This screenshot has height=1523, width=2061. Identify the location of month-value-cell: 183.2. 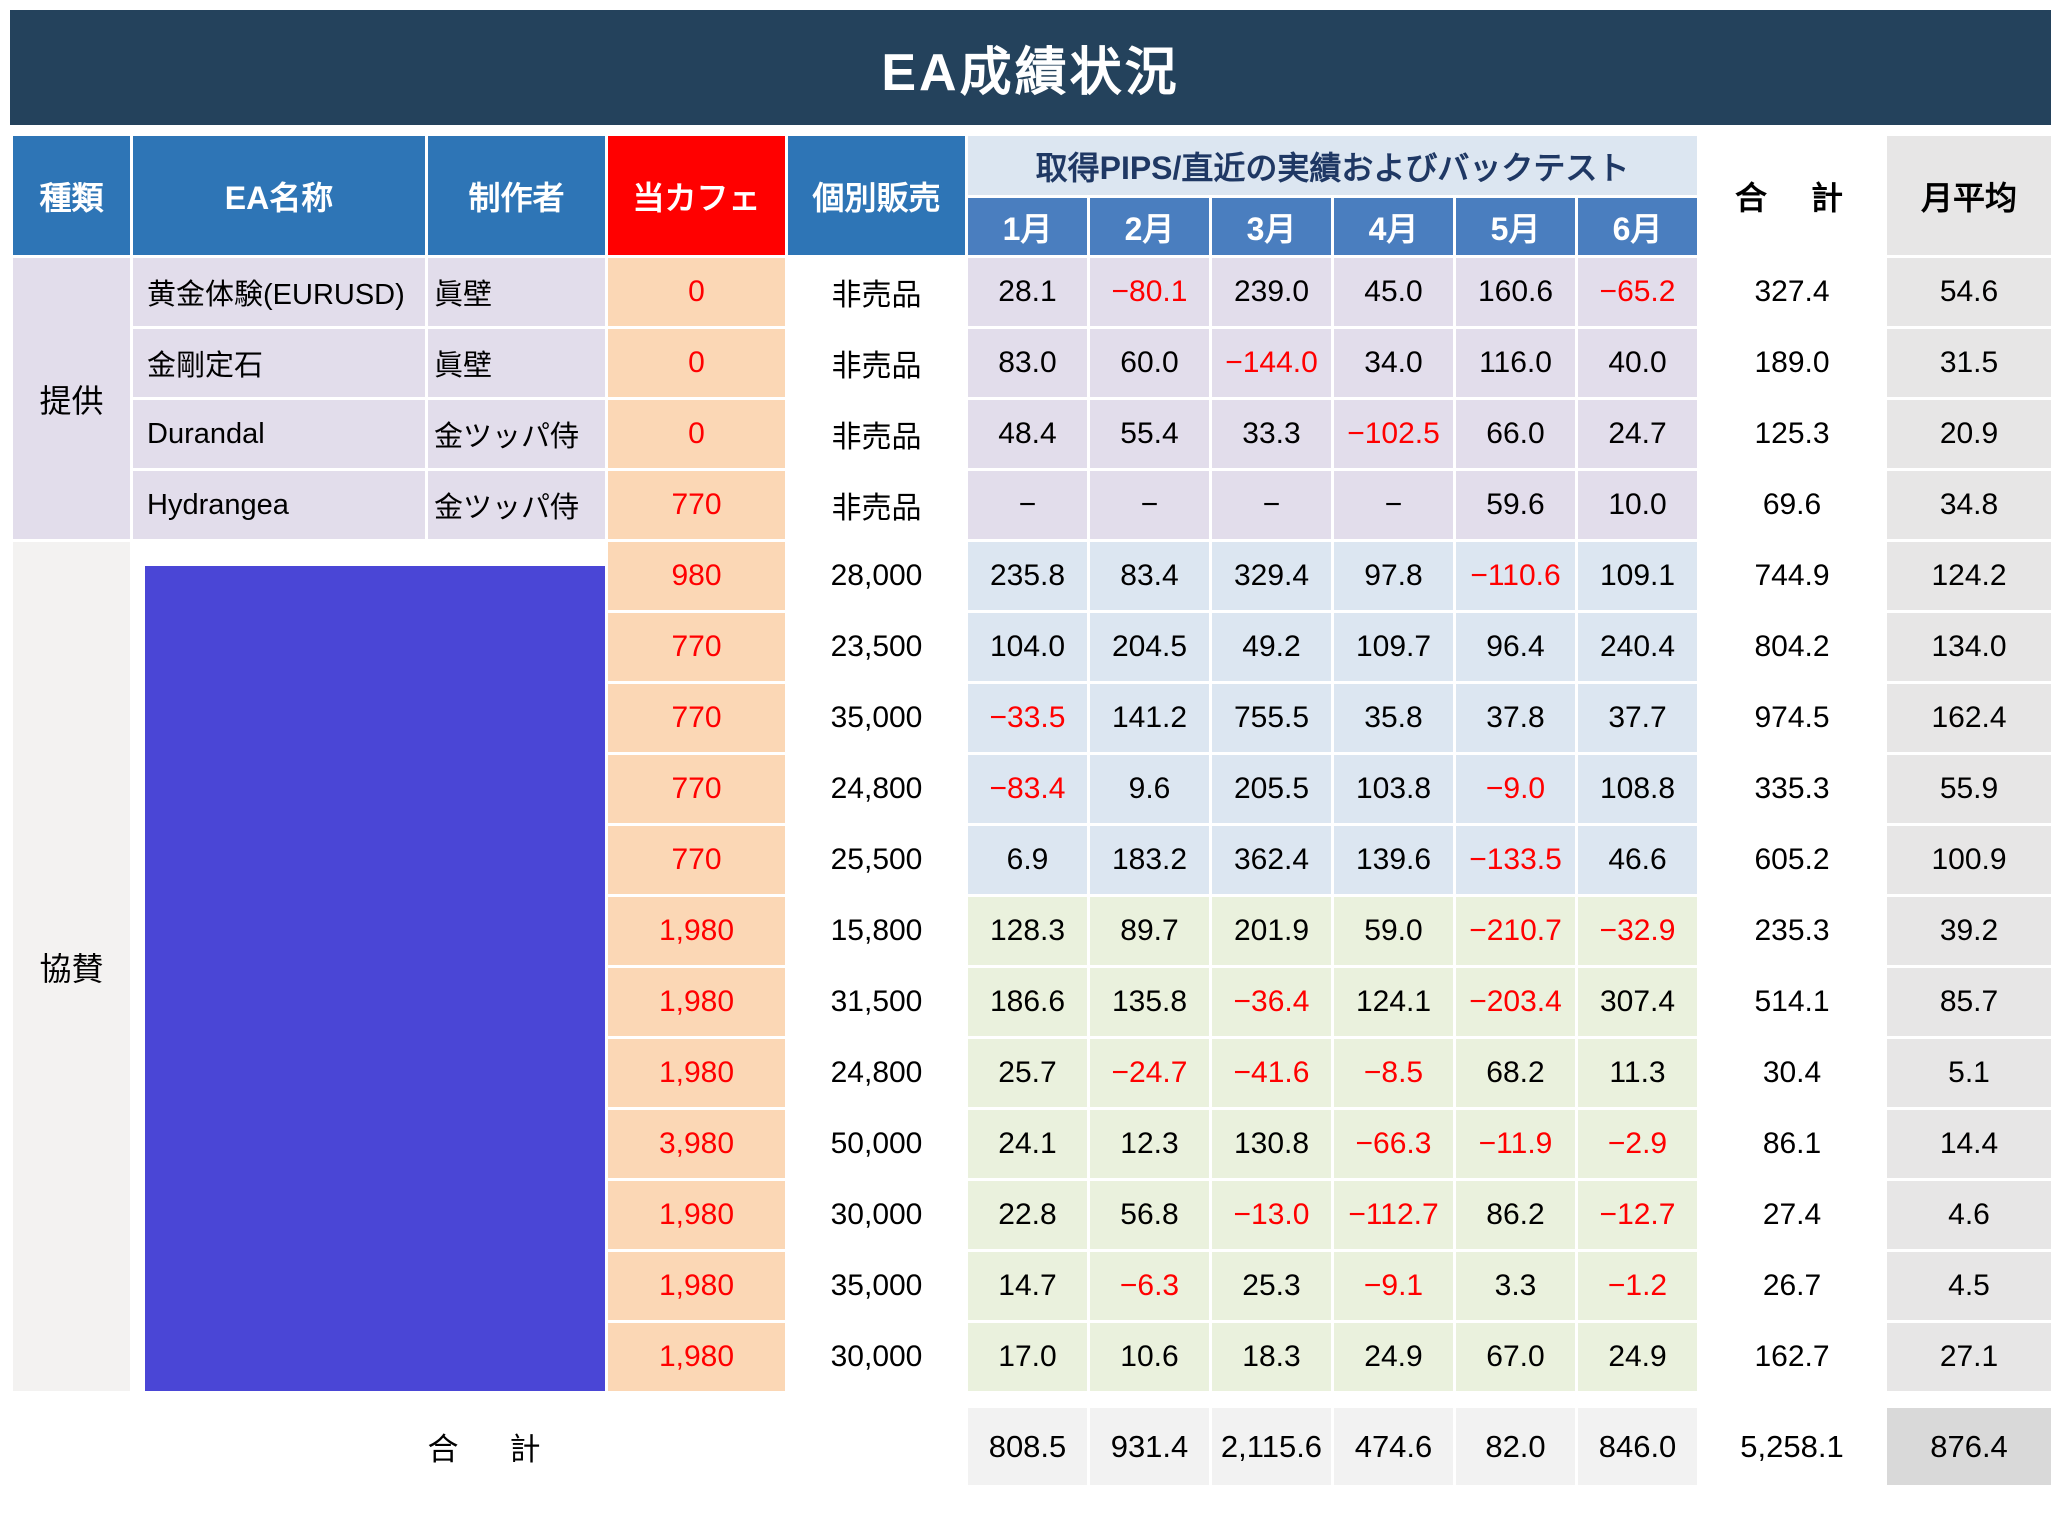
(1149, 860).